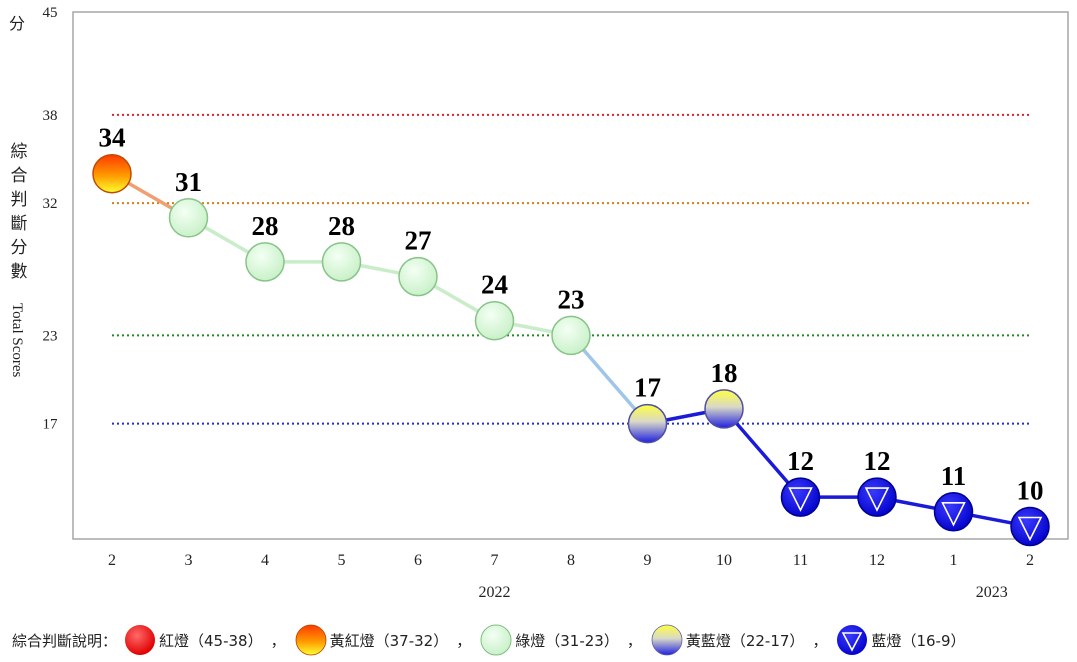  I want to click on yellow-red-light-icon, so click(311, 640).